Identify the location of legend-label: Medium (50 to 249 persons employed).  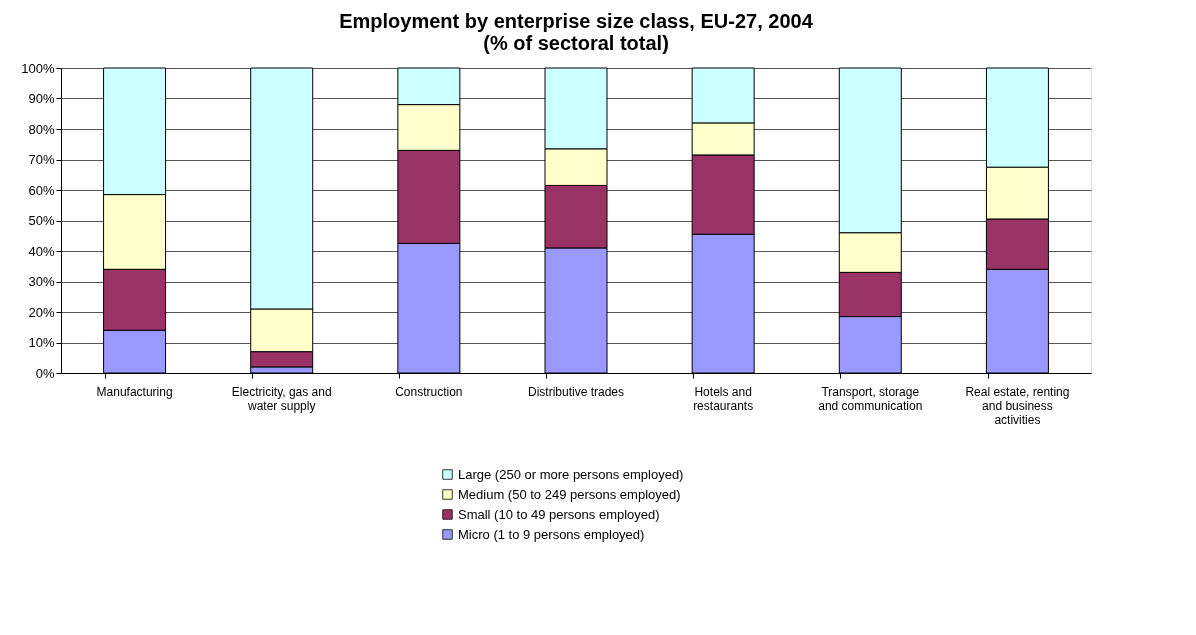
(569, 494).